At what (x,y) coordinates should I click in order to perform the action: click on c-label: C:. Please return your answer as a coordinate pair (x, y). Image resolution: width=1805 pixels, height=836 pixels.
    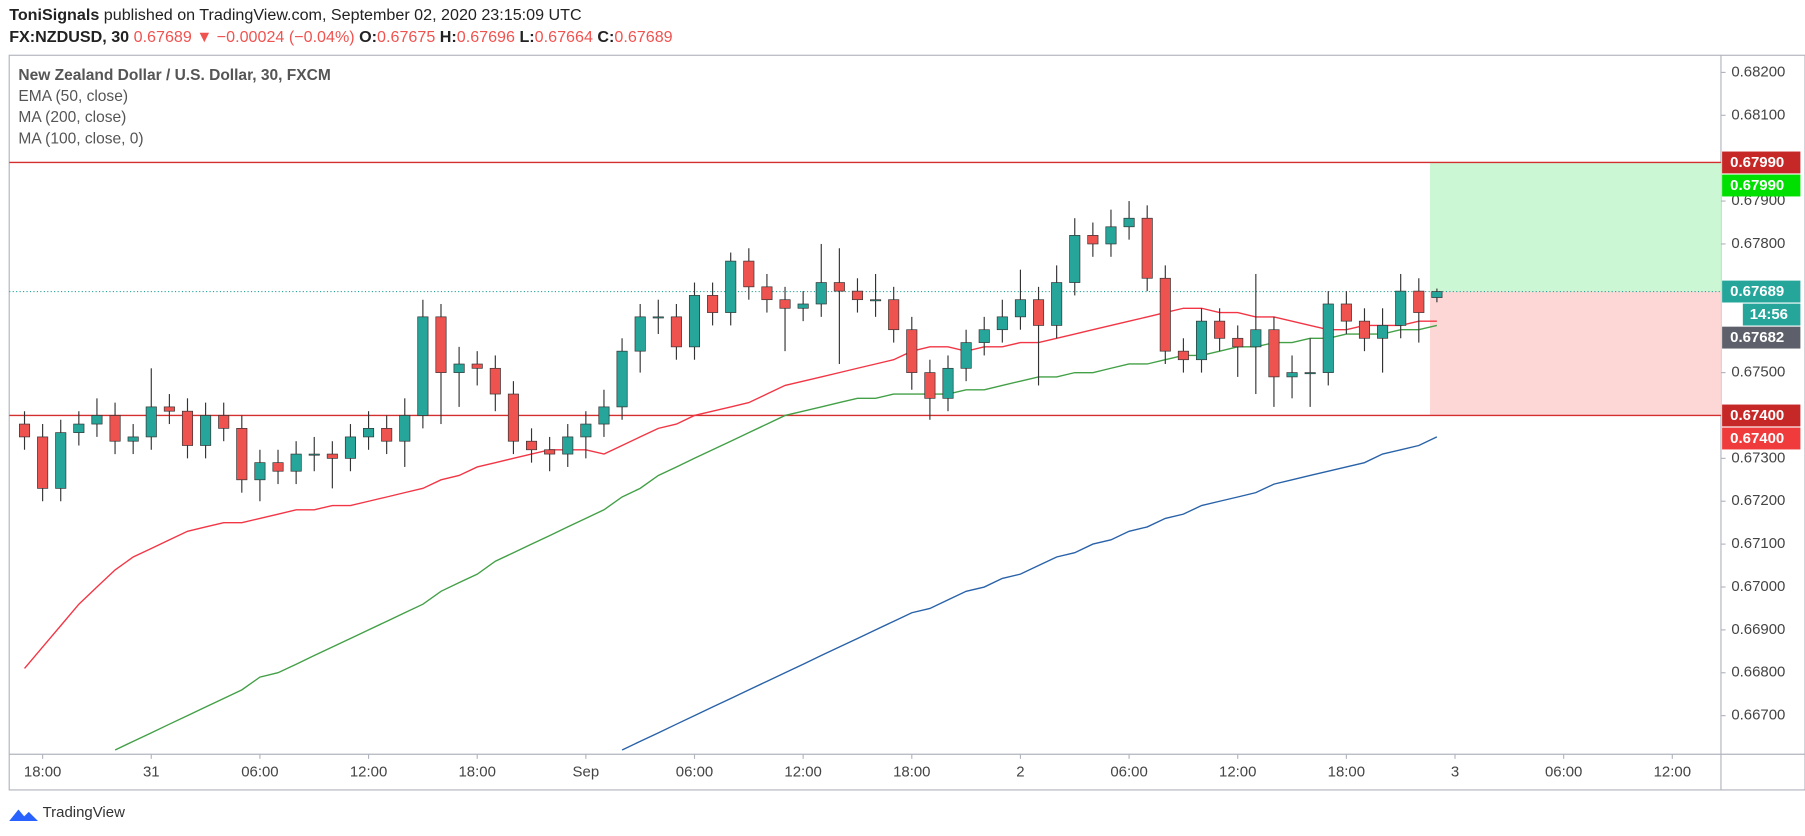
    Looking at the image, I should click on (605, 37).